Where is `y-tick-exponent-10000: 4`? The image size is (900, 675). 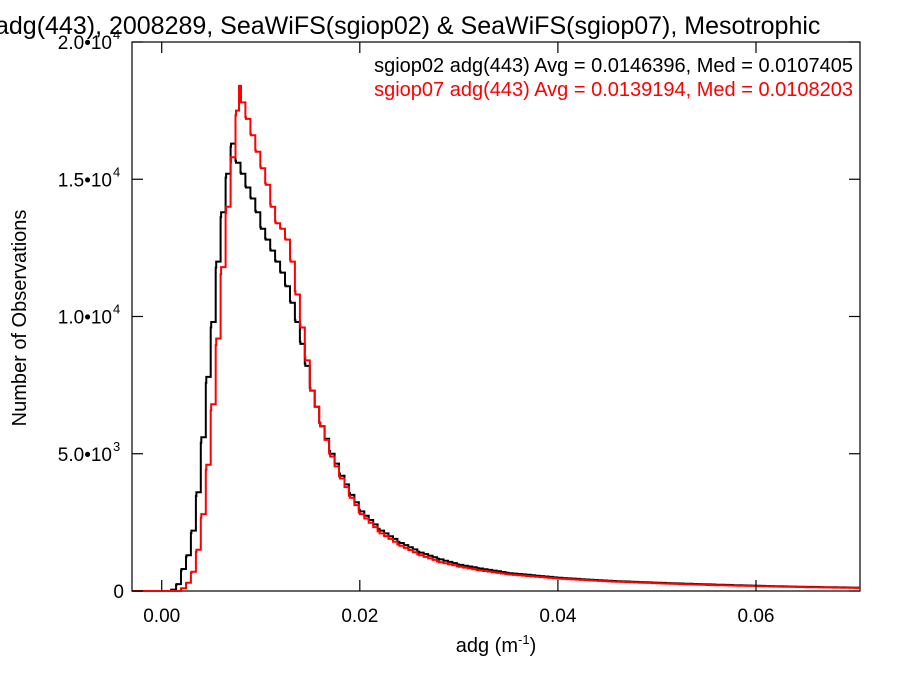
y-tick-exponent-10000: 4 is located at coordinates (116, 309).